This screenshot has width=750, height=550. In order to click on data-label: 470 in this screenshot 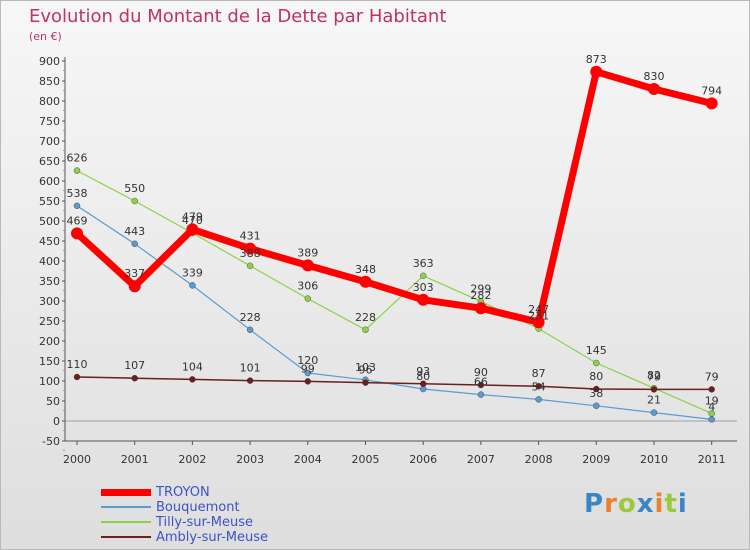, I will do `click(192, 220)`.